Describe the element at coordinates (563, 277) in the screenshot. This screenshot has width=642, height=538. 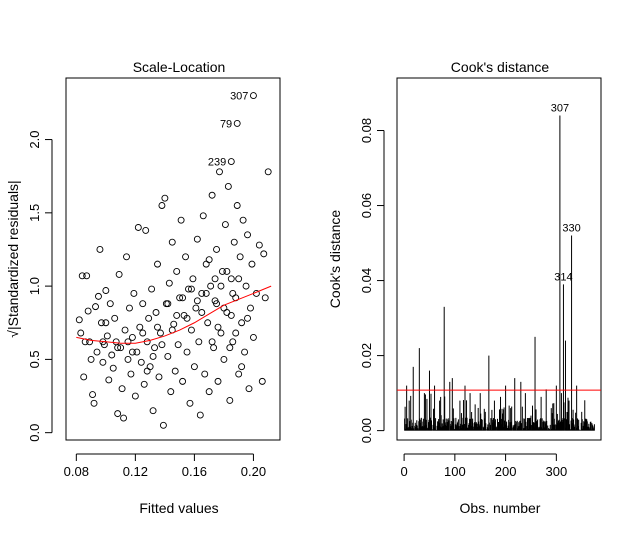
I see `point-label: 314` at that location.